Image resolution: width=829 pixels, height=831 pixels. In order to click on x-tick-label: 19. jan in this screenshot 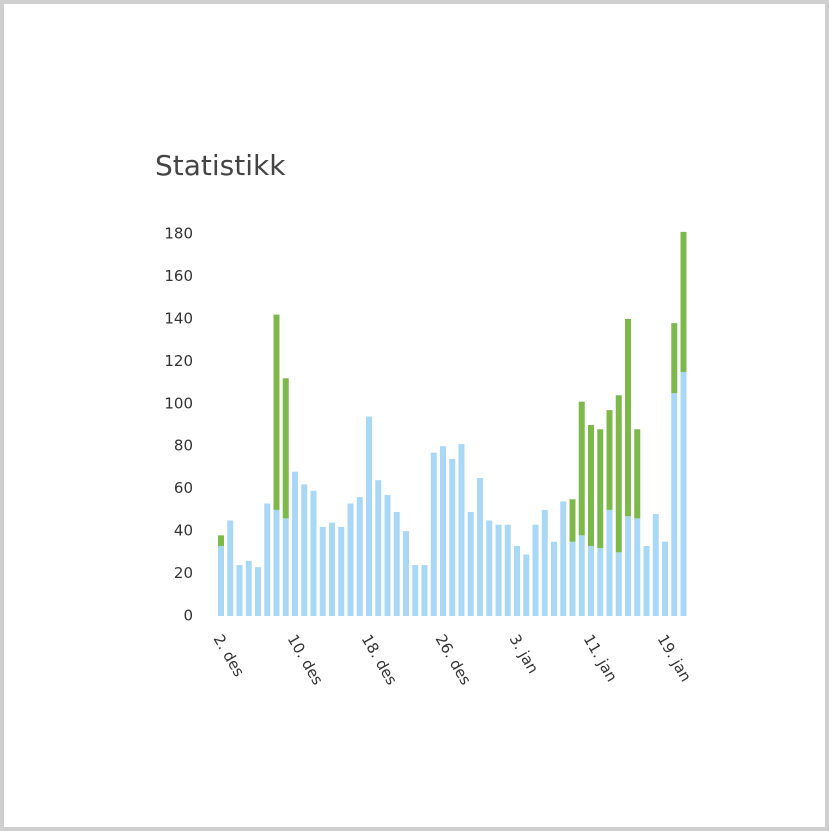, I will do `click(674, 658)`.